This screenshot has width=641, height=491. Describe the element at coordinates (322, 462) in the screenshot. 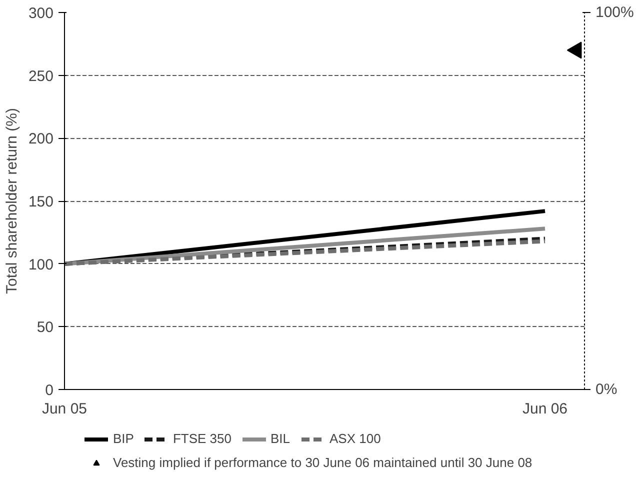

I see `legend-label: Vesting implied if performance to 30 June 06 maintained until 30 June 08` at that location.